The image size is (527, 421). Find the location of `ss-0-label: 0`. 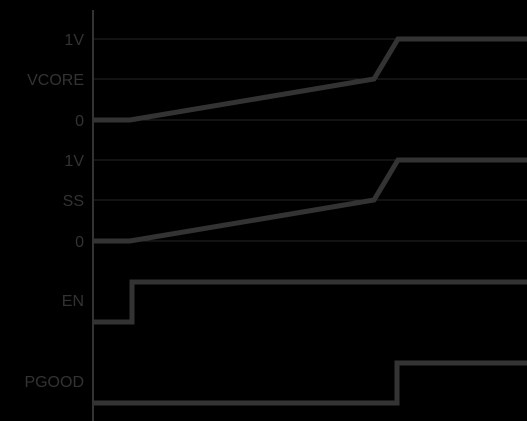

ss-0-label: 0 is located at coordinates (79, 242).